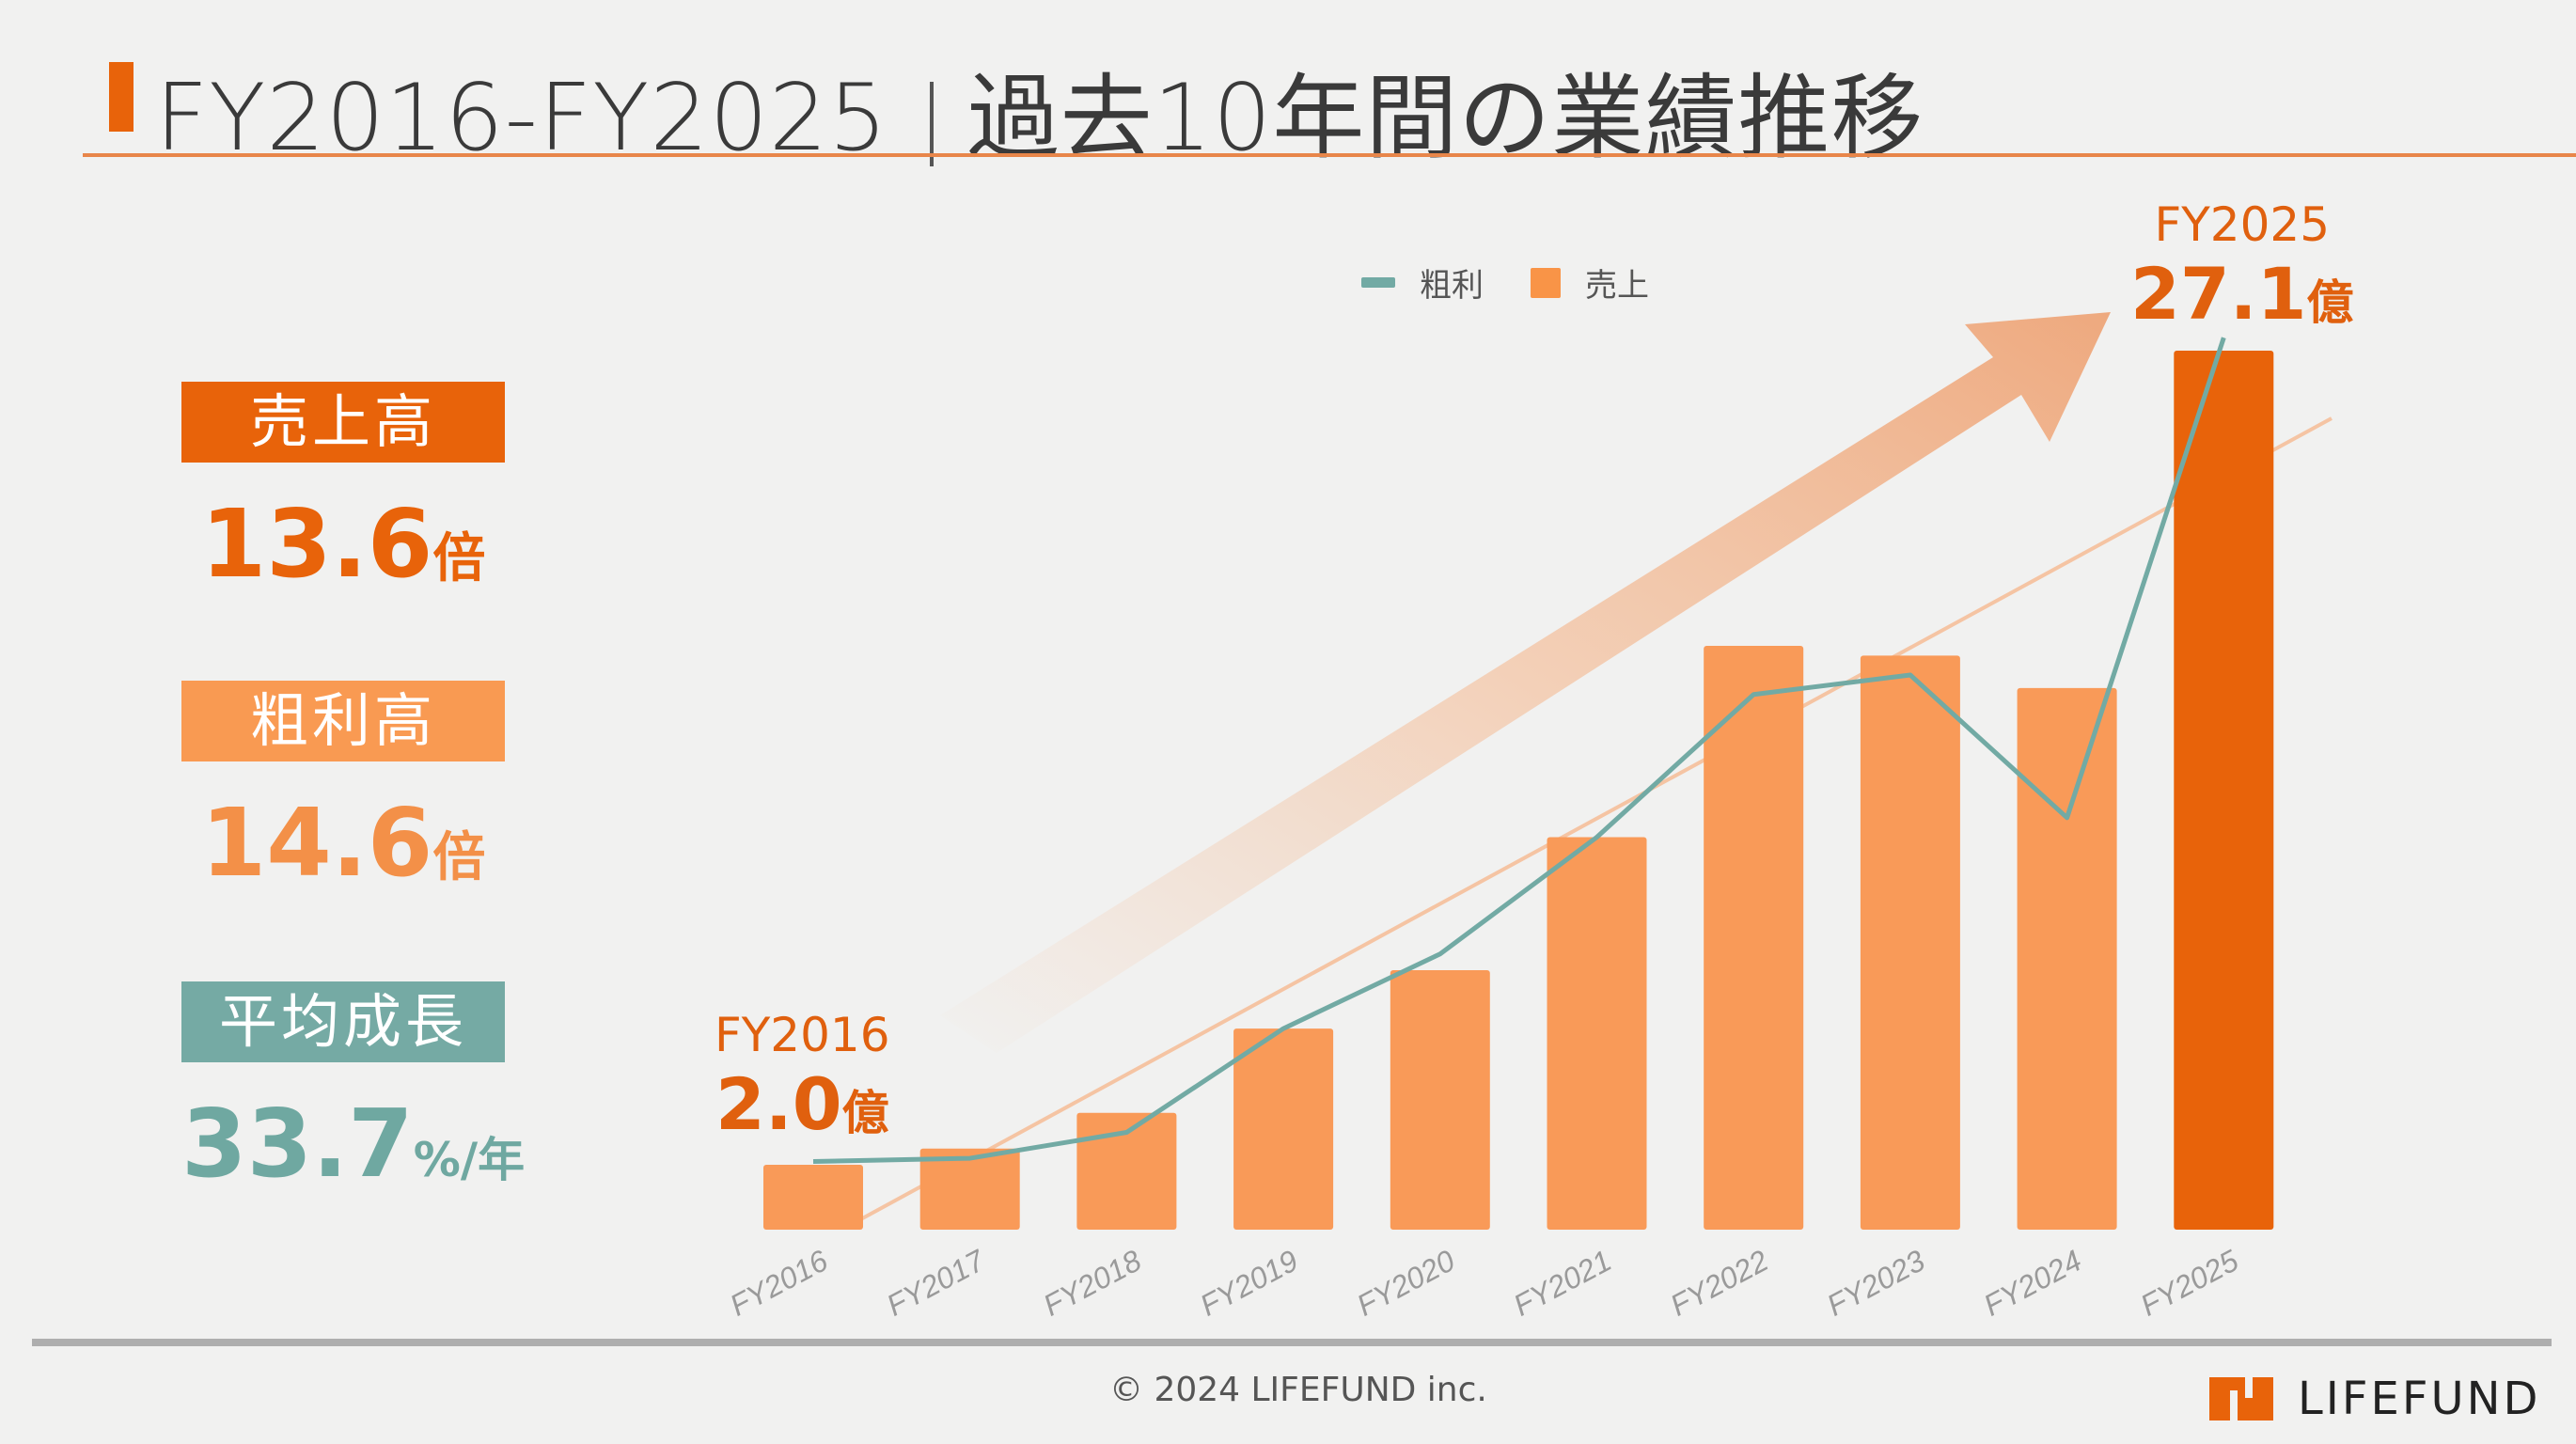  I want to click on kpi-value-sales: 13.6倍, so click(343, 544).